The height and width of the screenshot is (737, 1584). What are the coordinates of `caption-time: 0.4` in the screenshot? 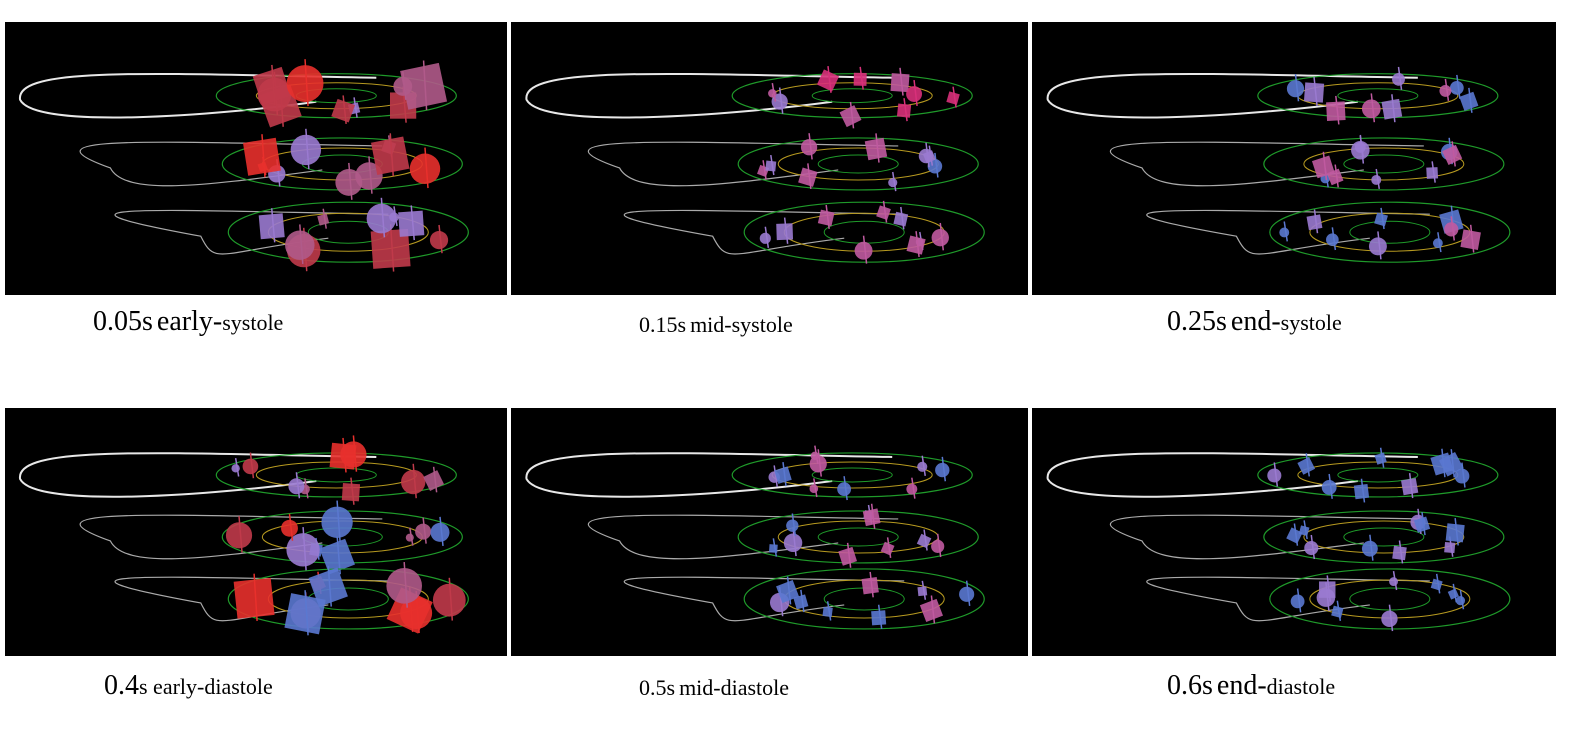 It's located at (121, 685).